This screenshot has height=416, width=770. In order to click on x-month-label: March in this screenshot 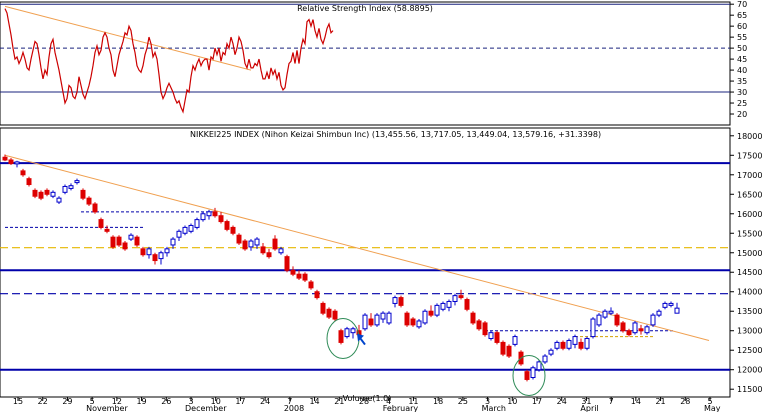, I will do `click(494, 408)`.